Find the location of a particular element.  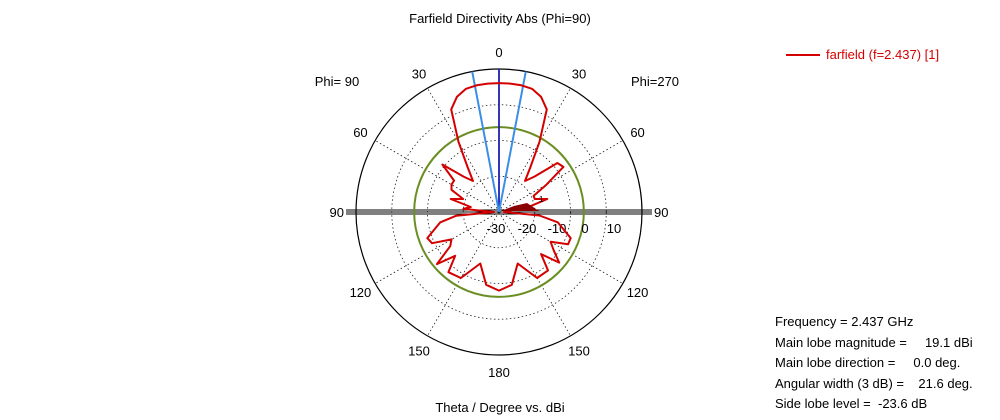

angle-label-mid-upper-right: 60 is located at coordinates (637, 132).